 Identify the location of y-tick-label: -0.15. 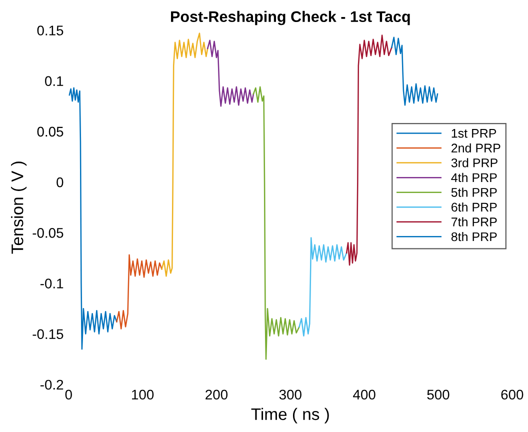
(48, 334).